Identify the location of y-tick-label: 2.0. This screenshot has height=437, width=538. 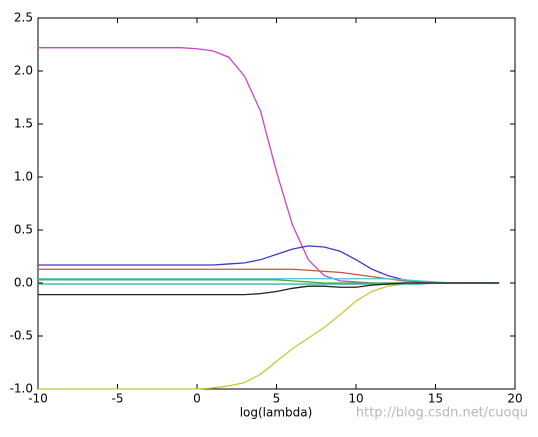
(23, 71).